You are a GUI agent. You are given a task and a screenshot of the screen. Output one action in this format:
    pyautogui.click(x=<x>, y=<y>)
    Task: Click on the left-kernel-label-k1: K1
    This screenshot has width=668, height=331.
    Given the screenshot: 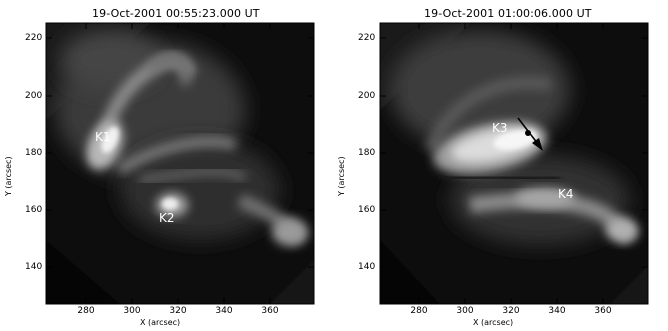 What is the action you would take?
    pyautogui.click(x=103, y=137)
    